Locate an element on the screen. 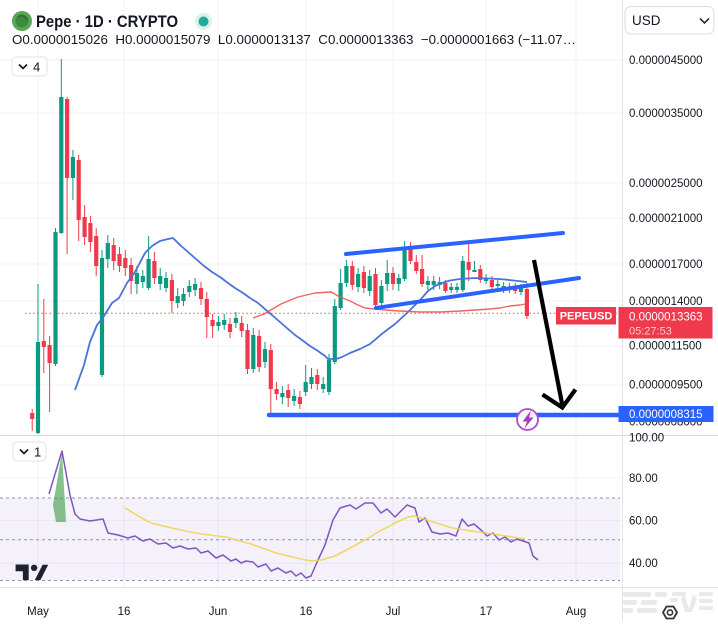  svg-text: Jul is located at coordinates (393, 612).